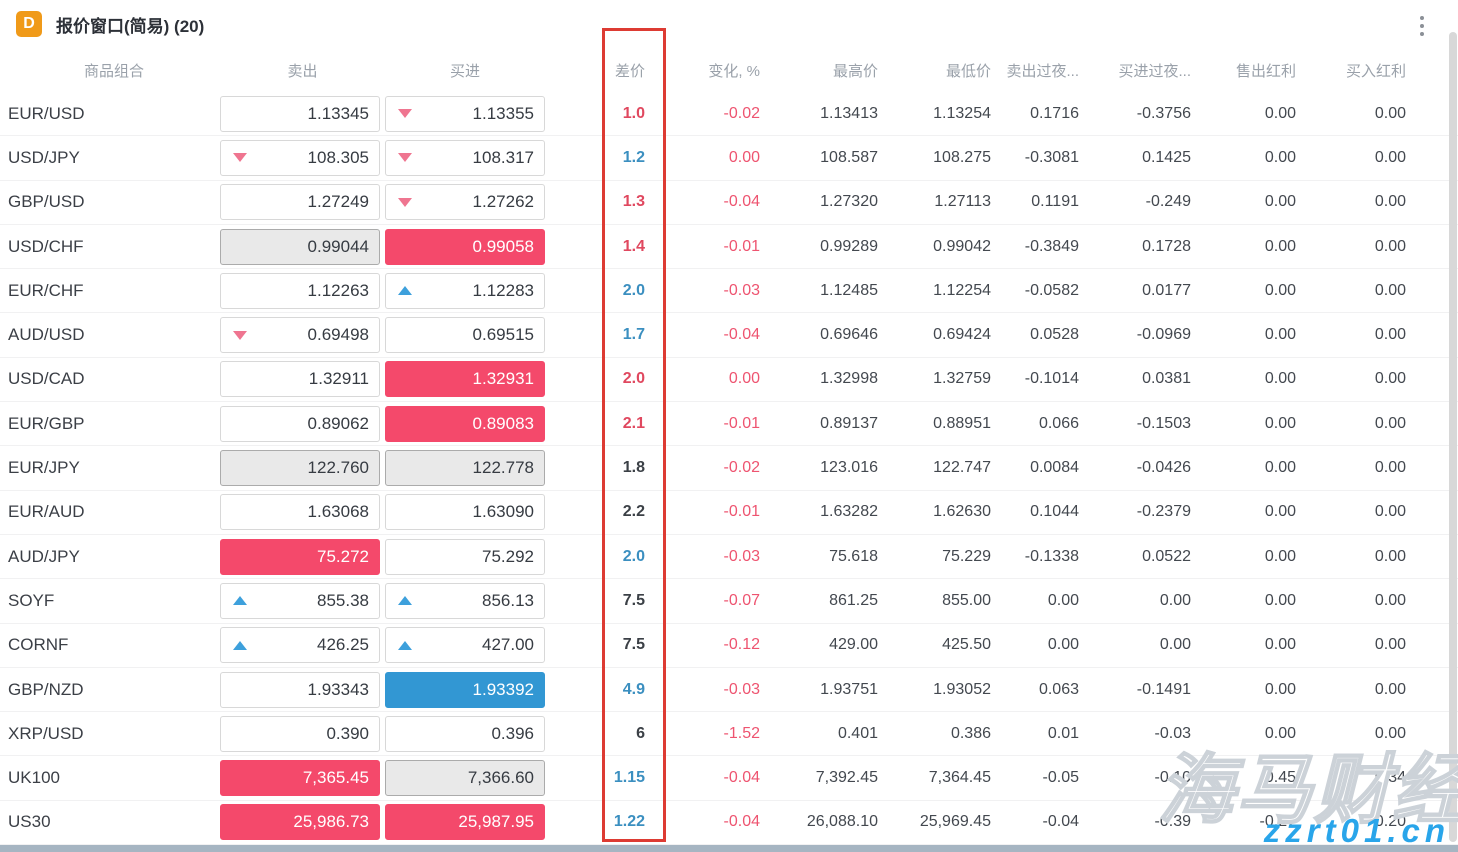 The width and height of the screenshot is (1458, 852). What do you see at coordinates (465, 689) in the screenshot?
I see `buy-price-button: 1.93392` at bounding box center [465, 689].